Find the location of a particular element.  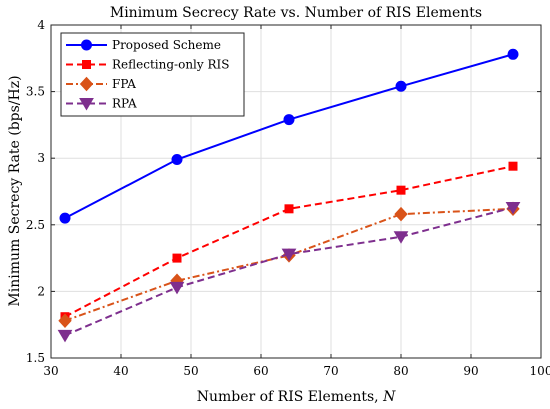

legend-entry: FPA is located at coordinates (101, 84).